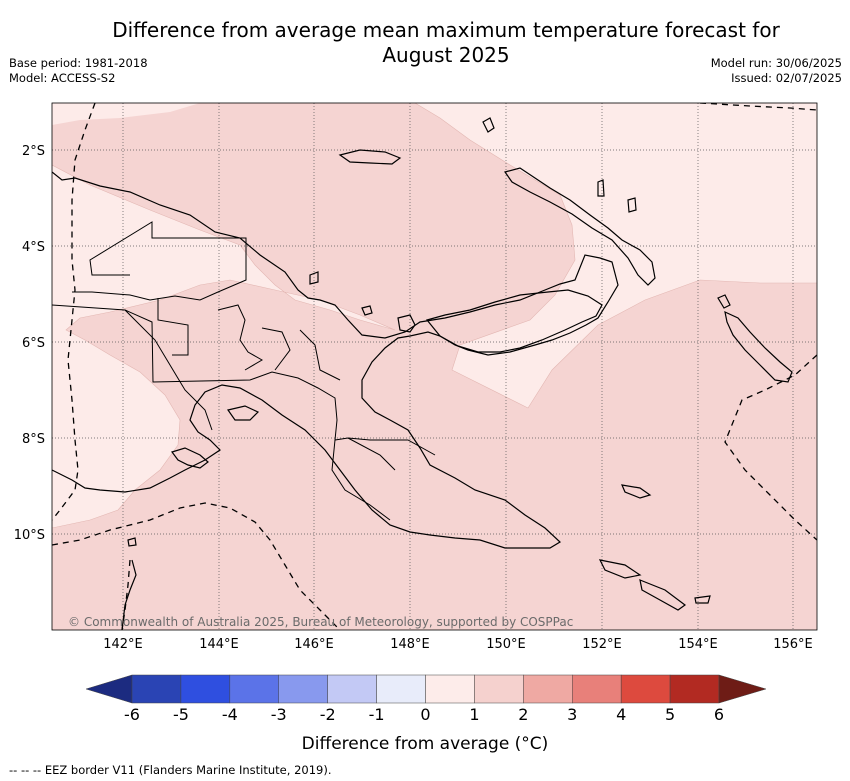 Image resolution: width=850 pixels, height=781 pixels. What do you see at coordinates (621, 714) in the screenshot?
I see `colorbar-label: 4` at bounding box center [621, 714].